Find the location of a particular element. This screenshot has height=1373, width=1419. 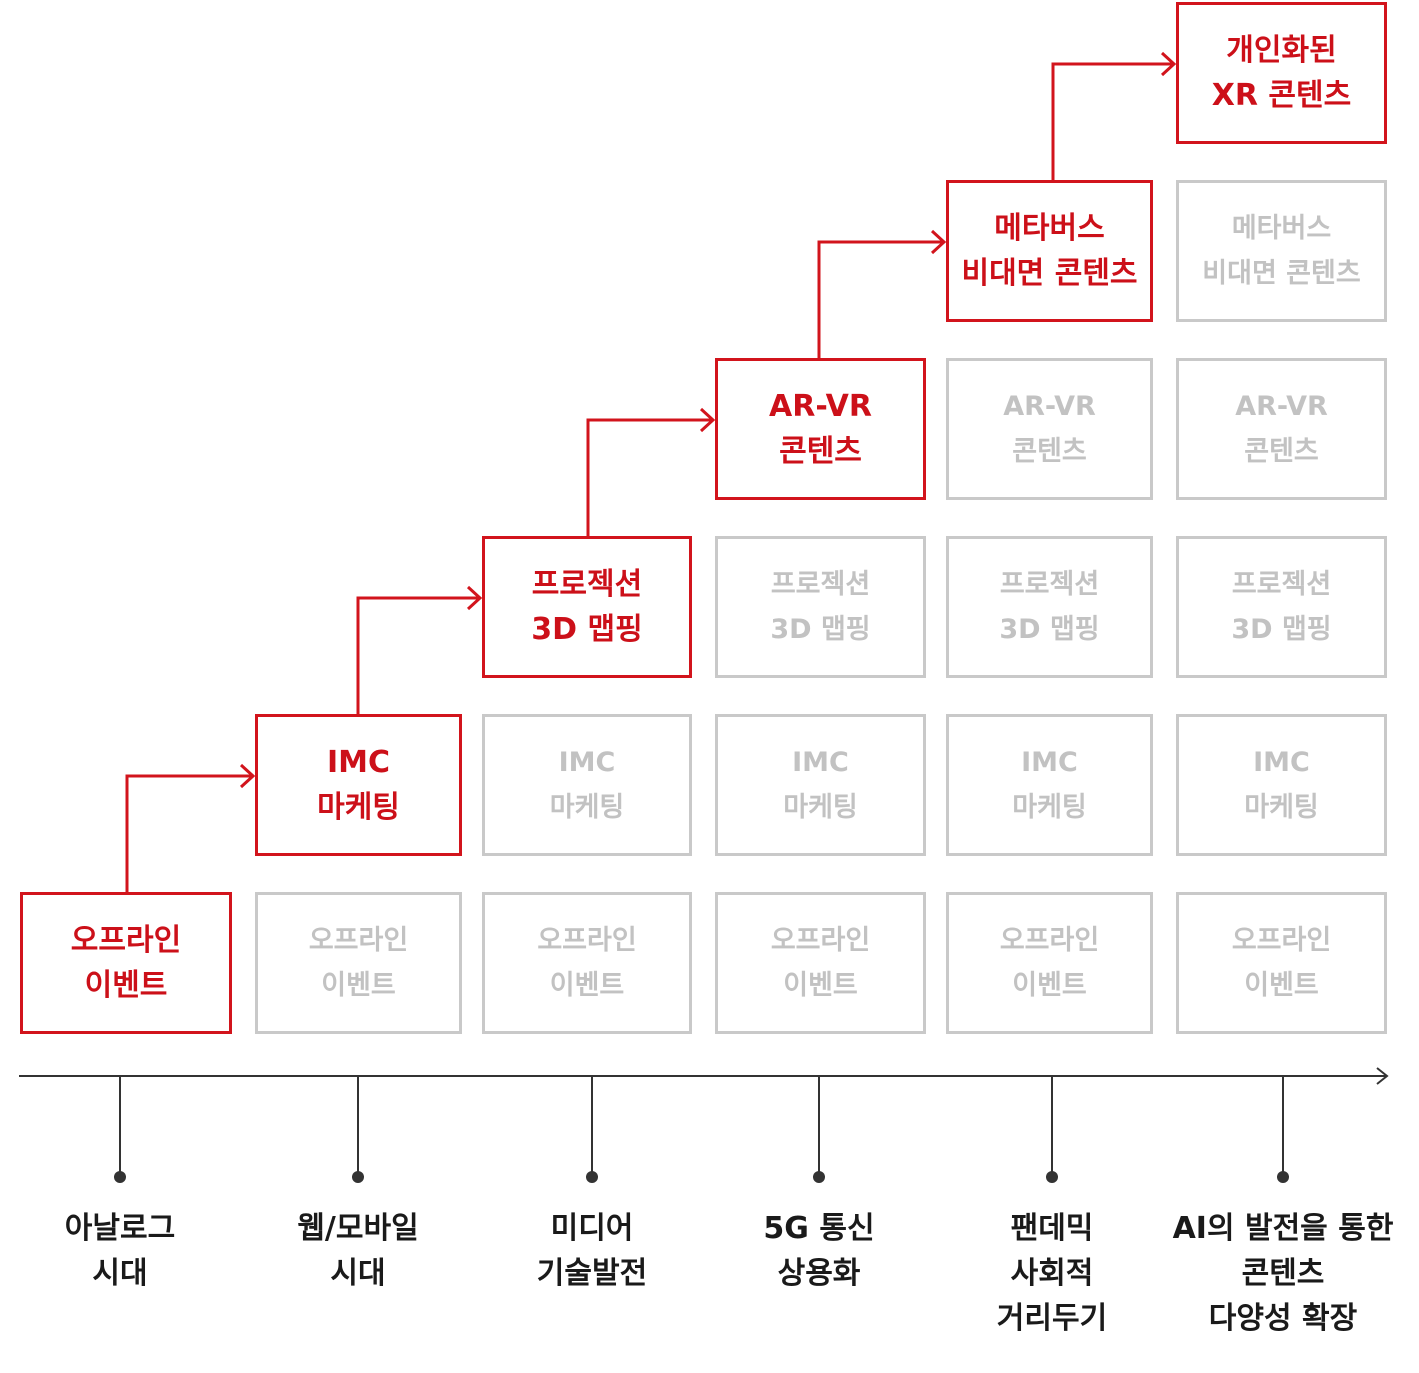

milestone-box-projection: 프로젝션 3D 맵핑 is located at coordinates (587, 607).